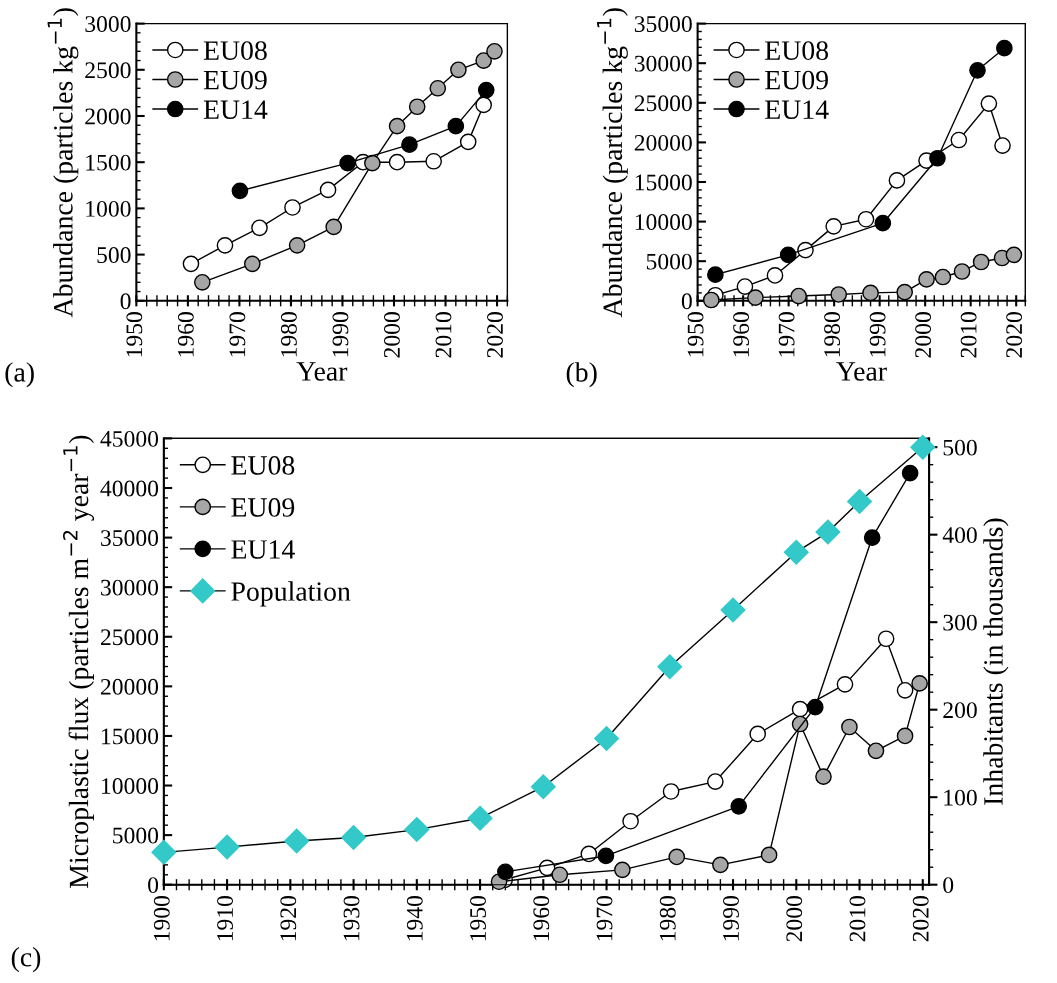 This screenshot has height=983, width=1057. I want to click on x-tick-label: 1900, so click(161, 918).